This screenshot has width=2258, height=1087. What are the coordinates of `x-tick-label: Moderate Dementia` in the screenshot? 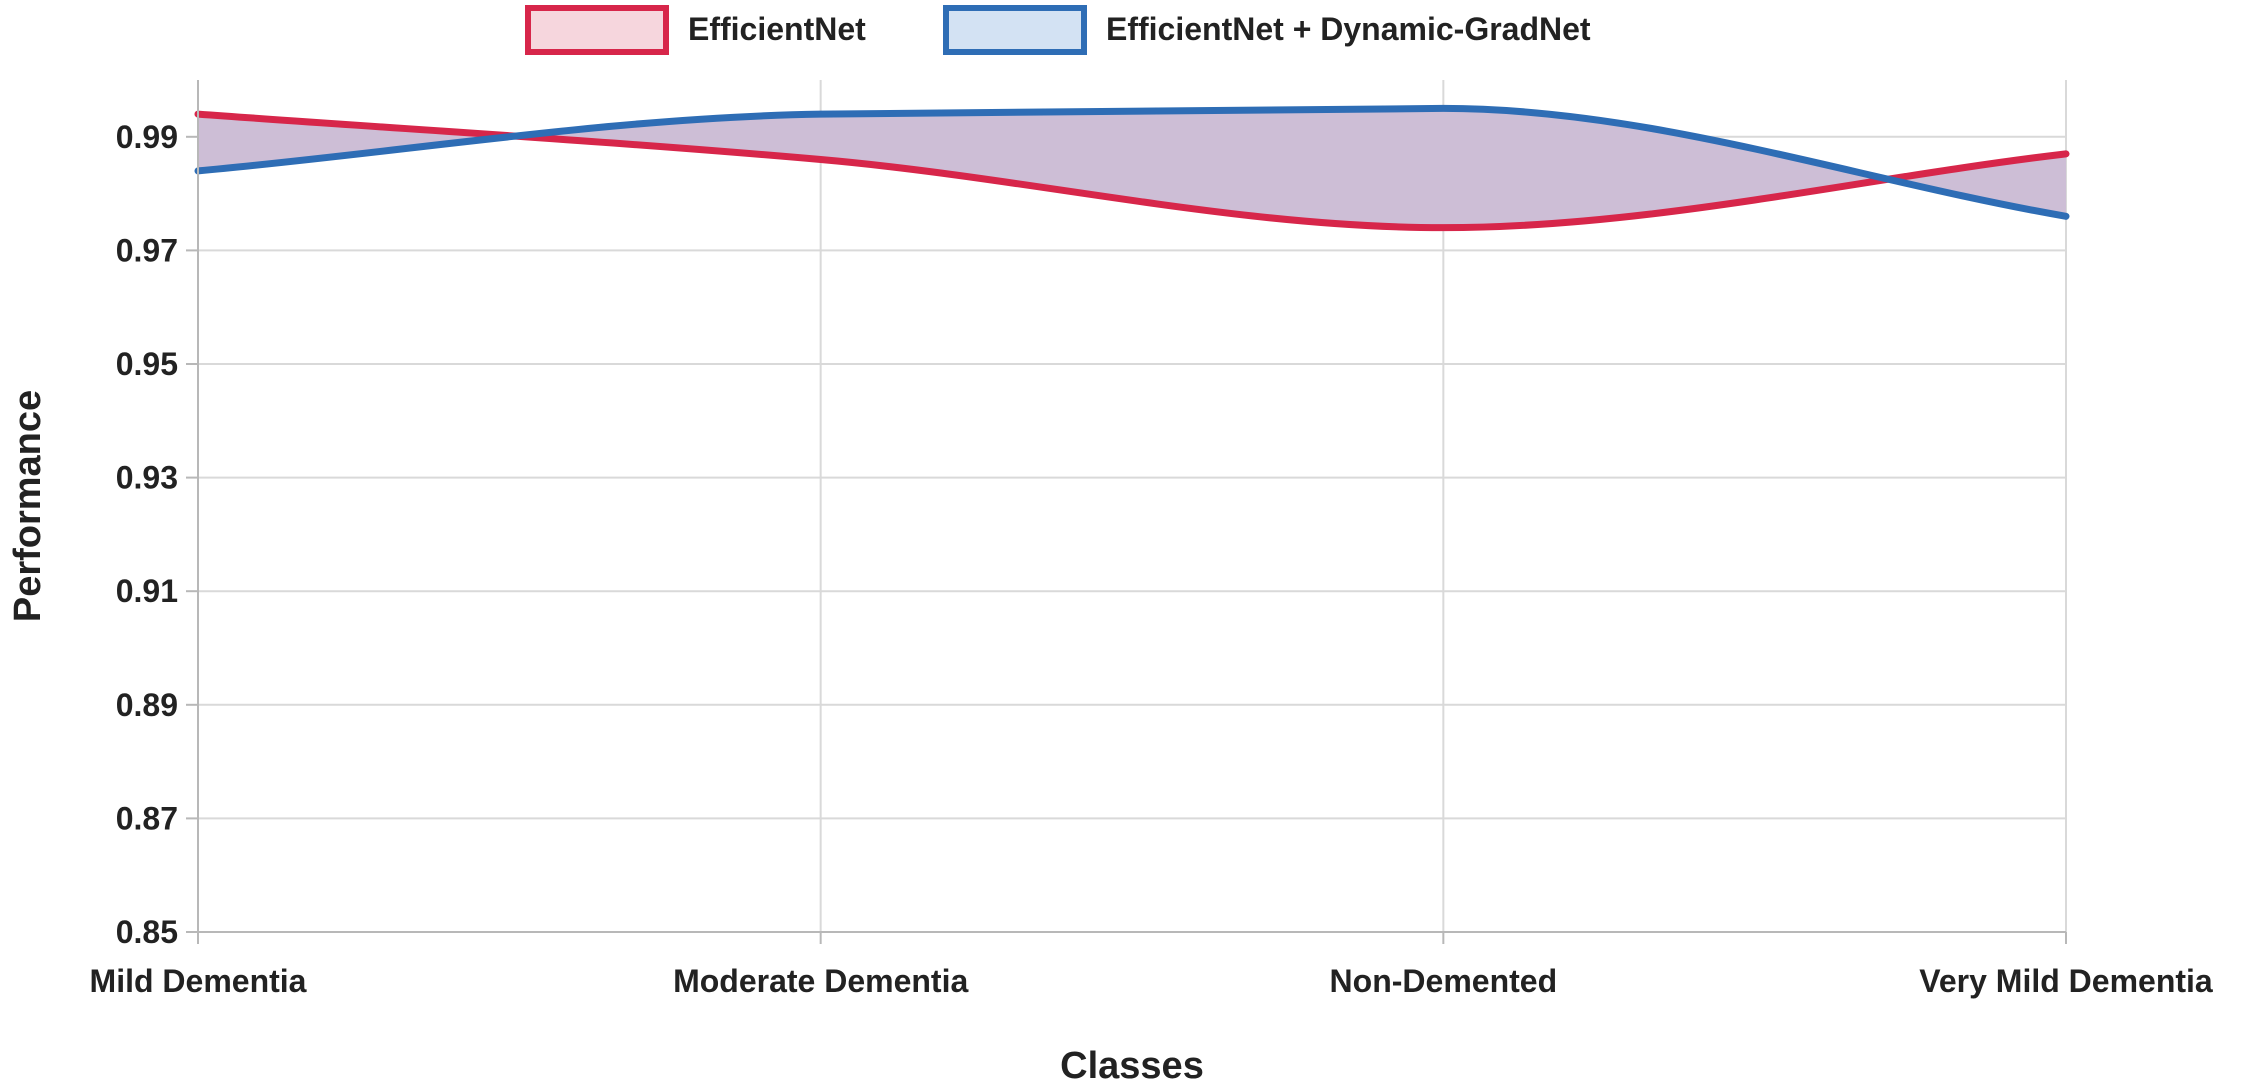 It's located at (820, 981).